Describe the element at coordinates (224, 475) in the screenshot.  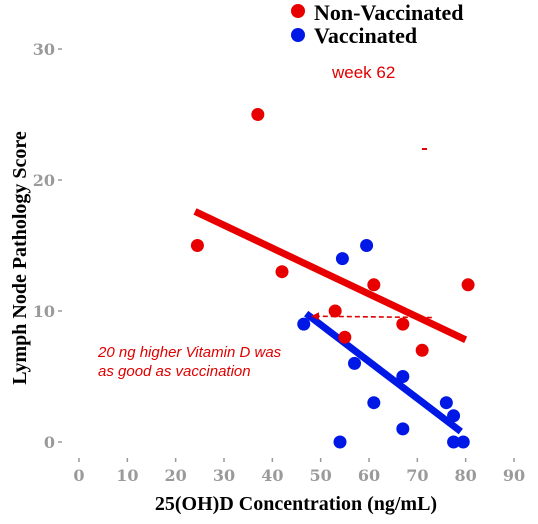
I see `x-tick-label: 30` at that location.